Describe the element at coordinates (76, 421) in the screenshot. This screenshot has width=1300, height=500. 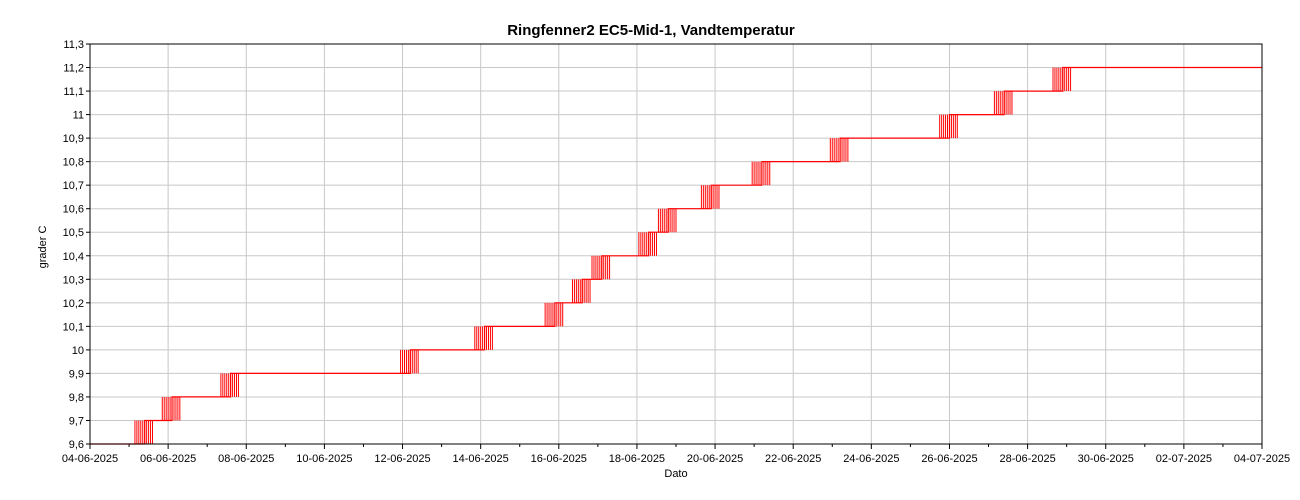
I see `y-tick-label: 9,7` at that location.